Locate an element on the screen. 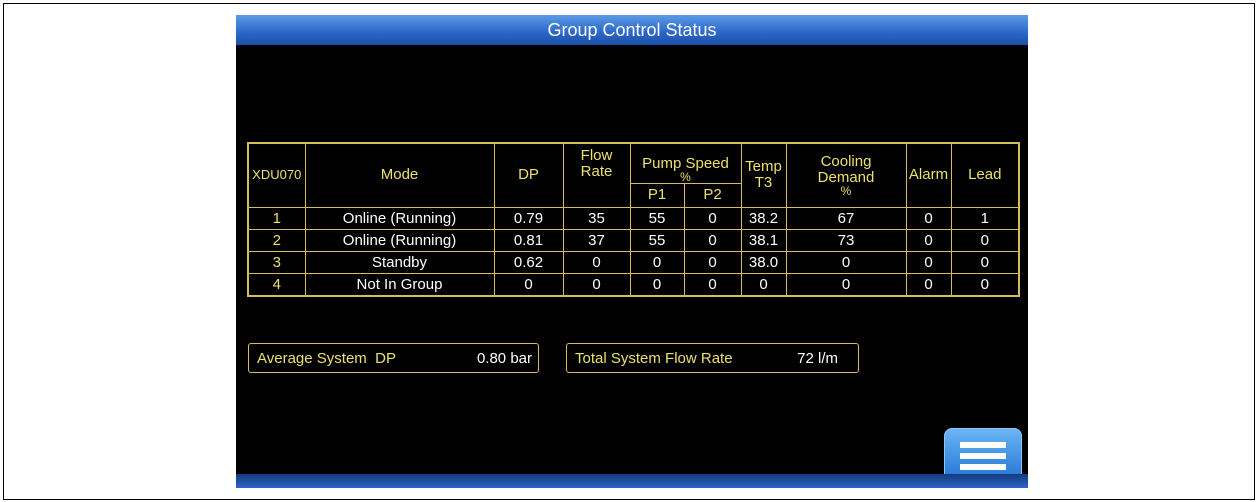  table-cell: 38.1 is located at coordinates (763, 240).